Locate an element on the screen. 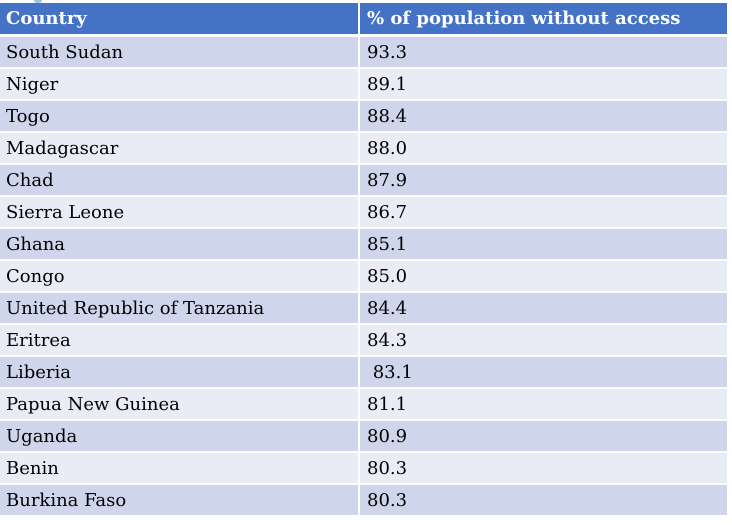 The height and width of the screenshot is (525, 732). table-row: Sierra Leone 86.7 is located at coordinates (363, 212).